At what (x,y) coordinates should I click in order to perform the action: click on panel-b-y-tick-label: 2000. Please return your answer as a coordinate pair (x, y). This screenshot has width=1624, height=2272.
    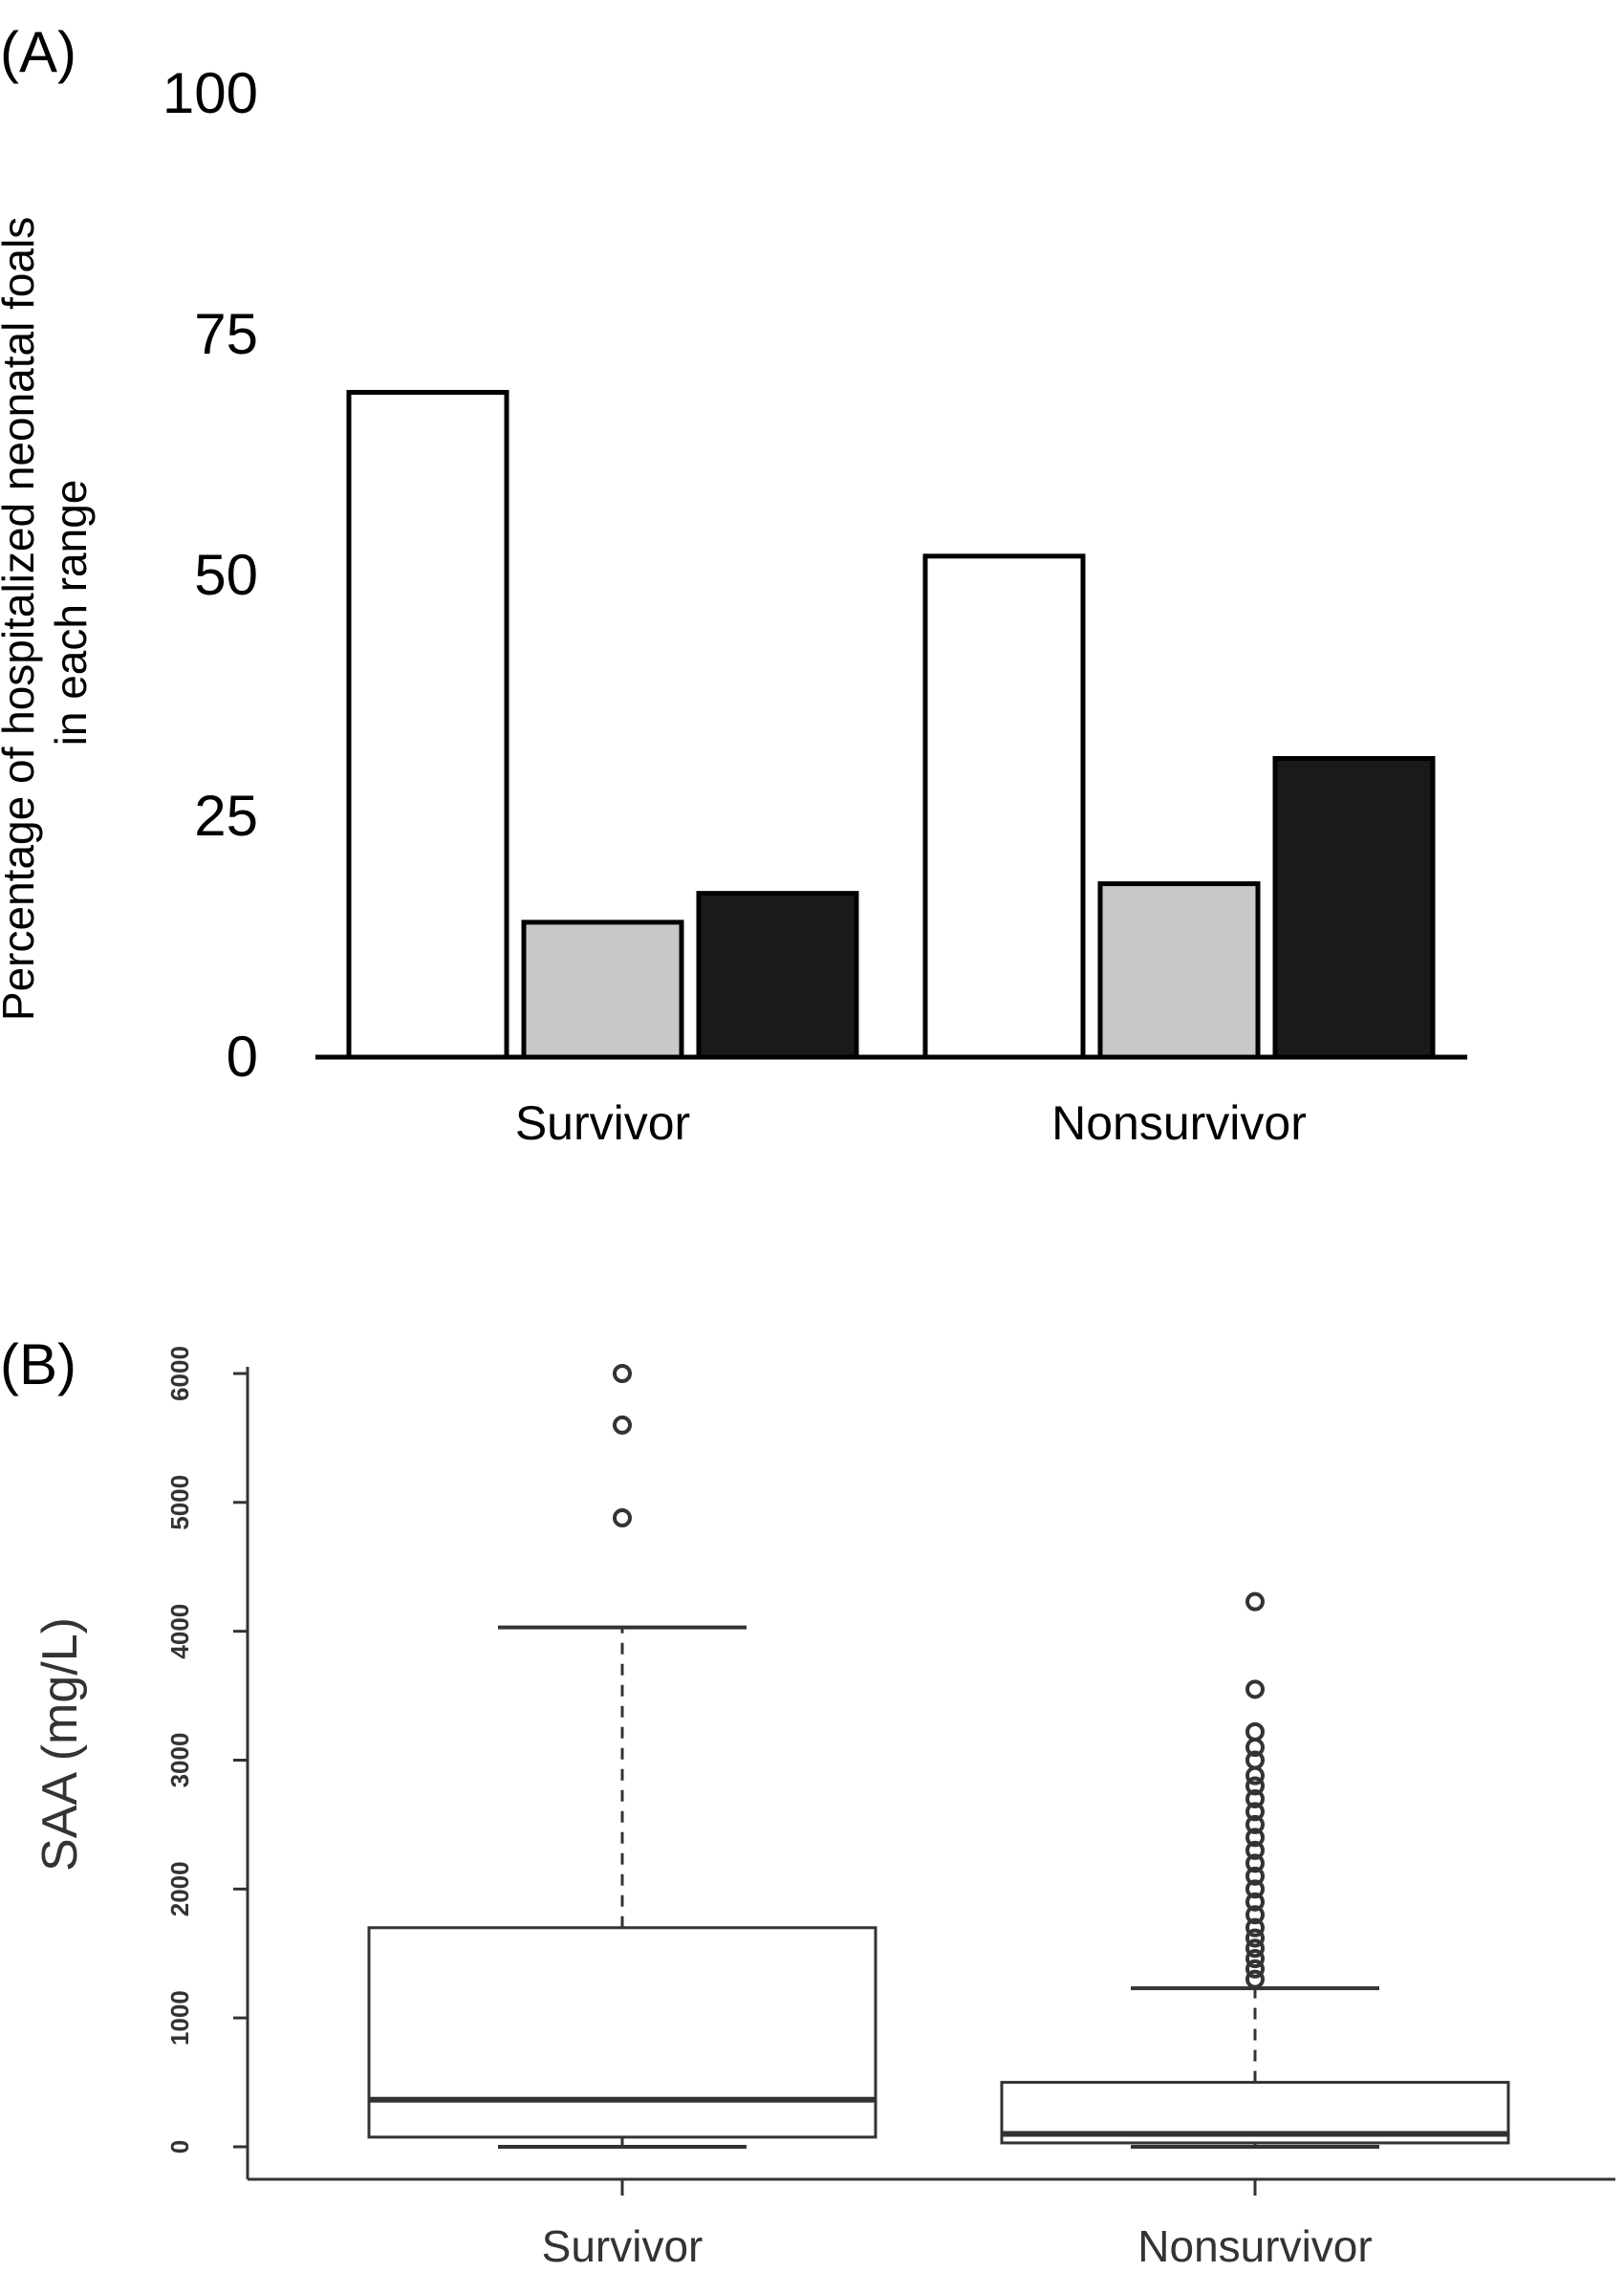
    Looking at the image, I should click on (180, 1888).